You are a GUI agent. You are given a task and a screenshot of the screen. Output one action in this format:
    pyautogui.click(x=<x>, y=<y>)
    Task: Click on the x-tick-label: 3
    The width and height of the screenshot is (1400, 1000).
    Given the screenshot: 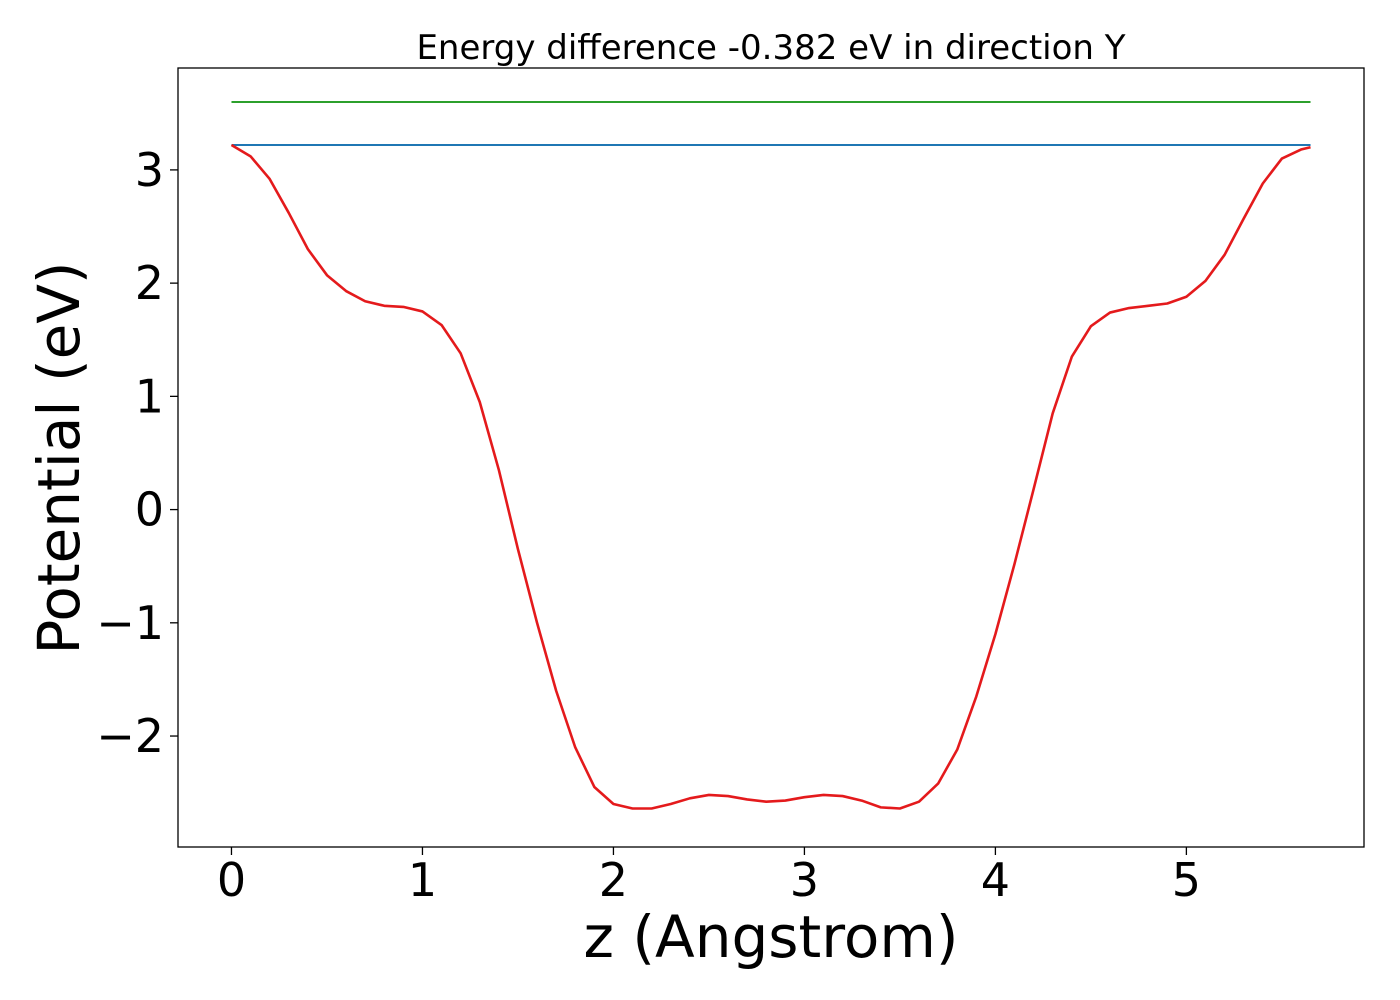 What is the action you would take?
    pyautogui.click(x=804, y=880)
    